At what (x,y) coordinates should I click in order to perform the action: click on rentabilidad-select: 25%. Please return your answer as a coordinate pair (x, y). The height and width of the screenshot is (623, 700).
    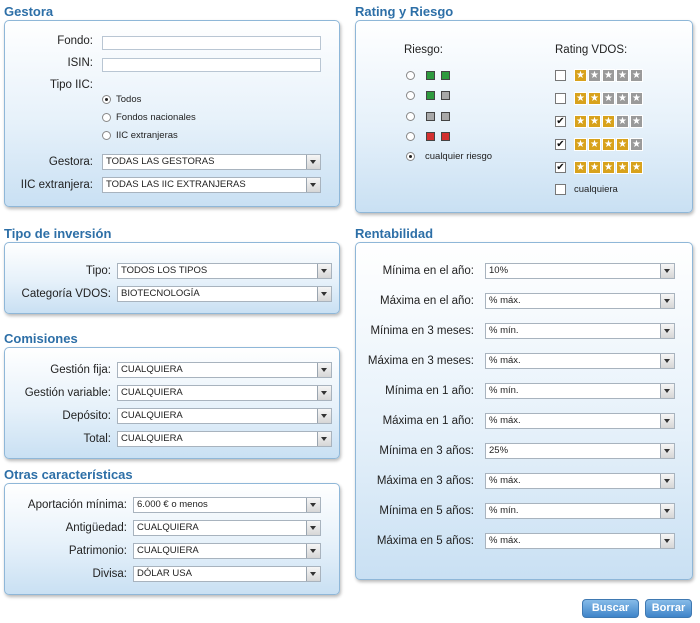
    Looking at the image, I should click on (580, 451).